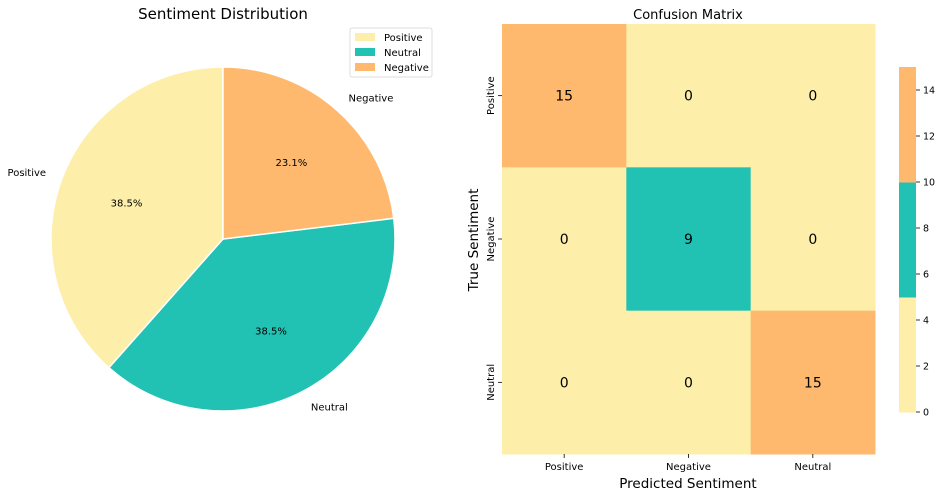 This screenshot has height=497, width=942. Describe the element at coordinates (929, 91) in the screenshot. I see `colorbar-tick-label: 14` at that location.